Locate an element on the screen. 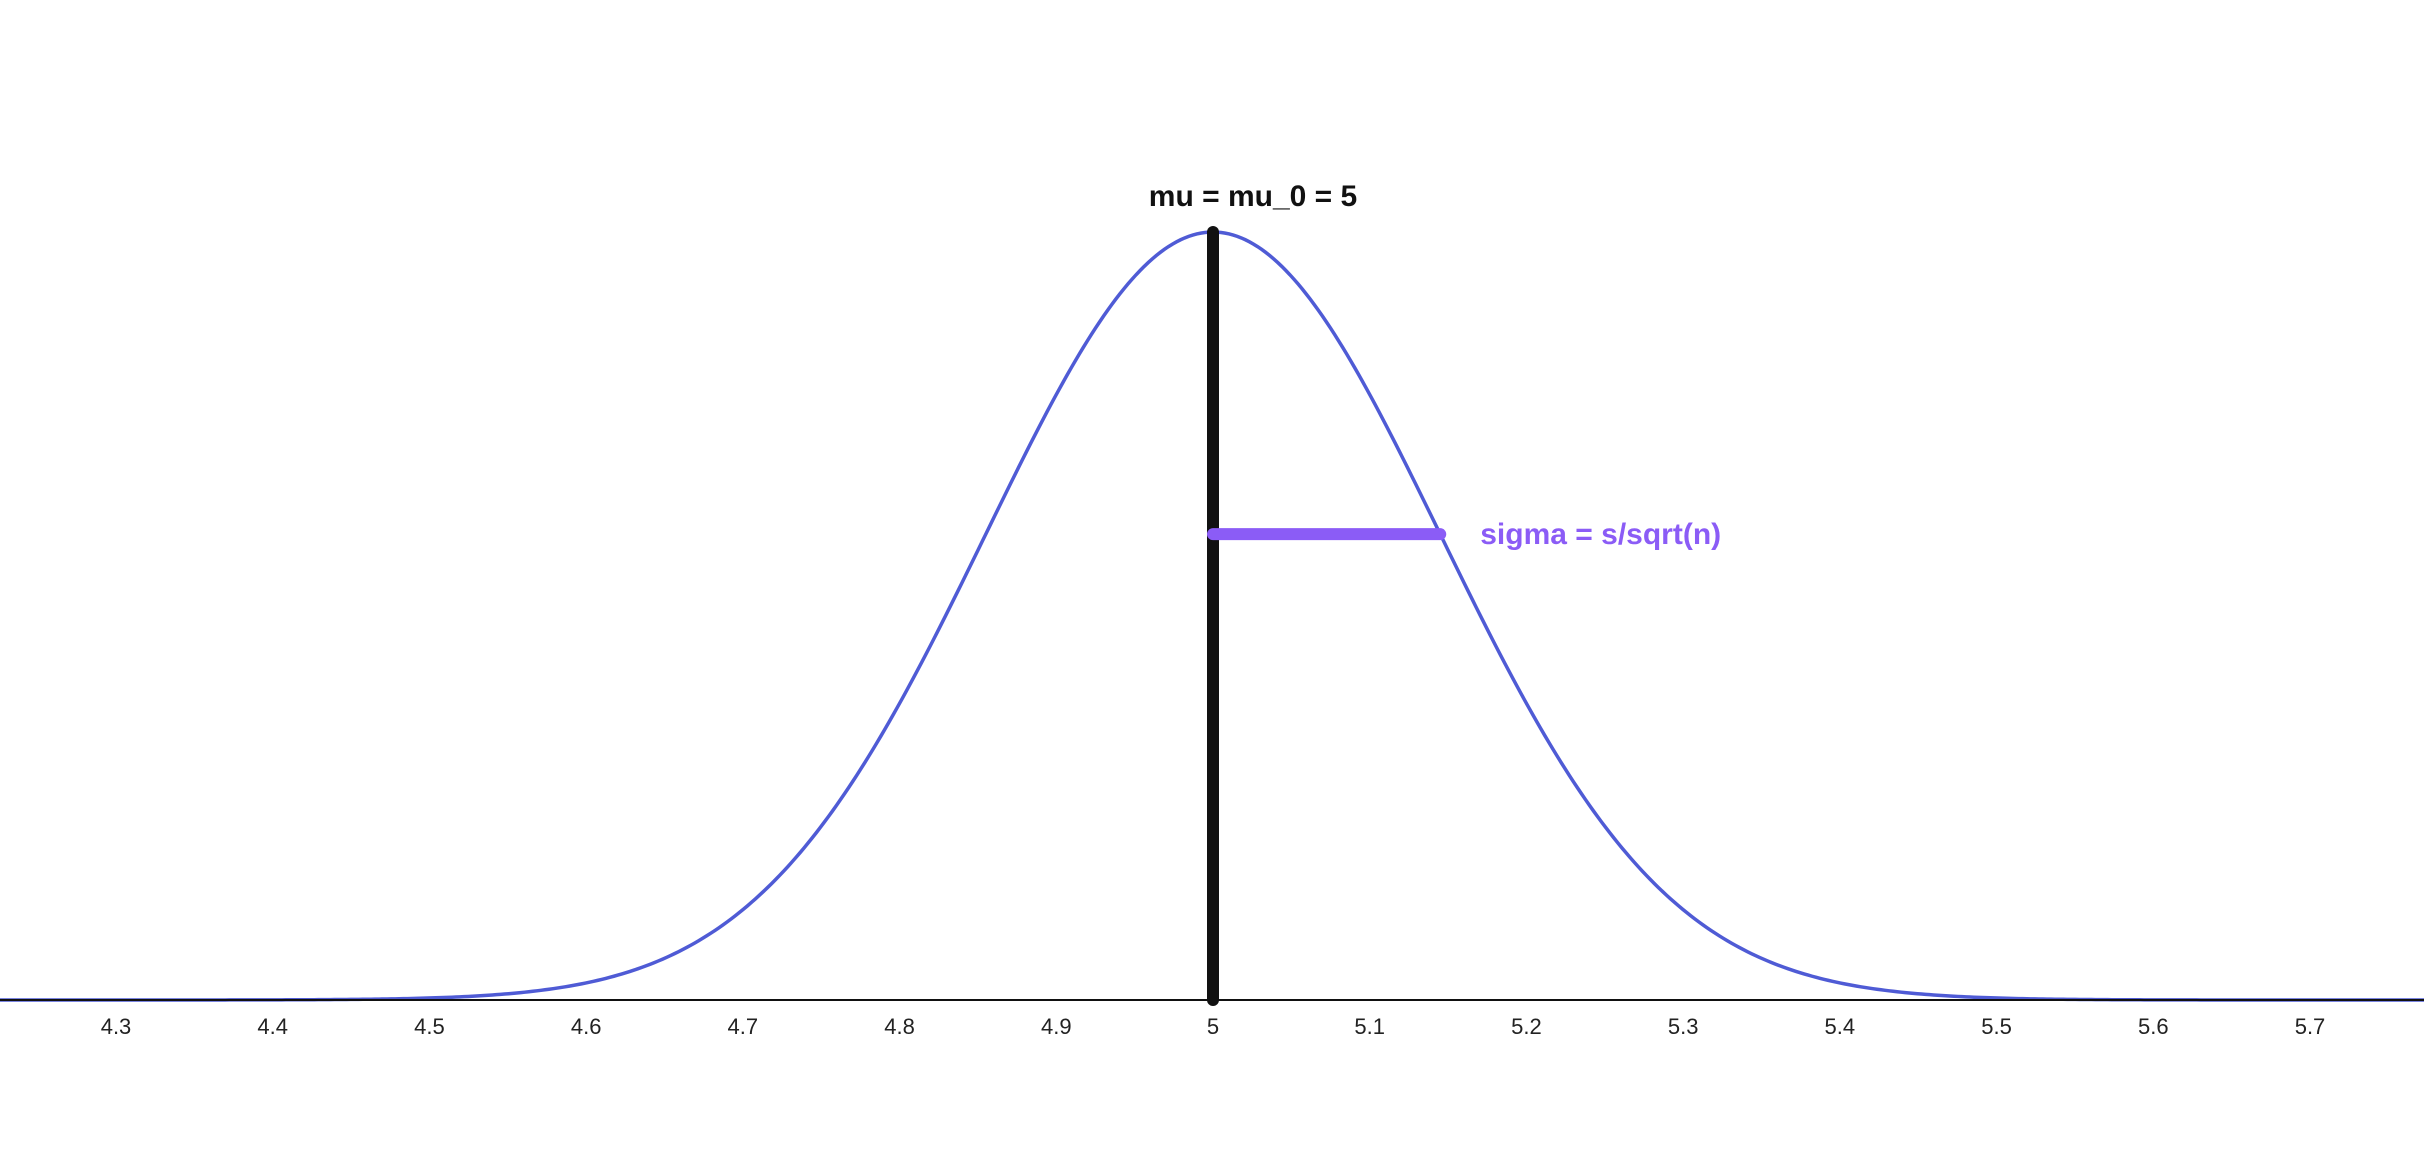  x-tick-label: 4.4 is located at coordinates (272, 1026).